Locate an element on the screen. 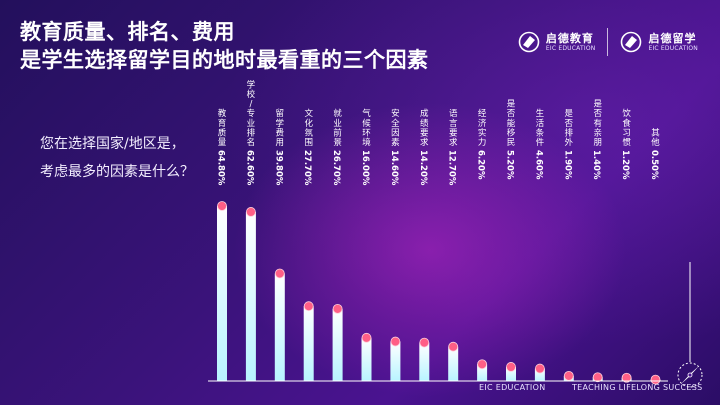 This screenshot has height=405, width=720. logo-cn-text: 启德留学 is located at coordinates (672, 38).